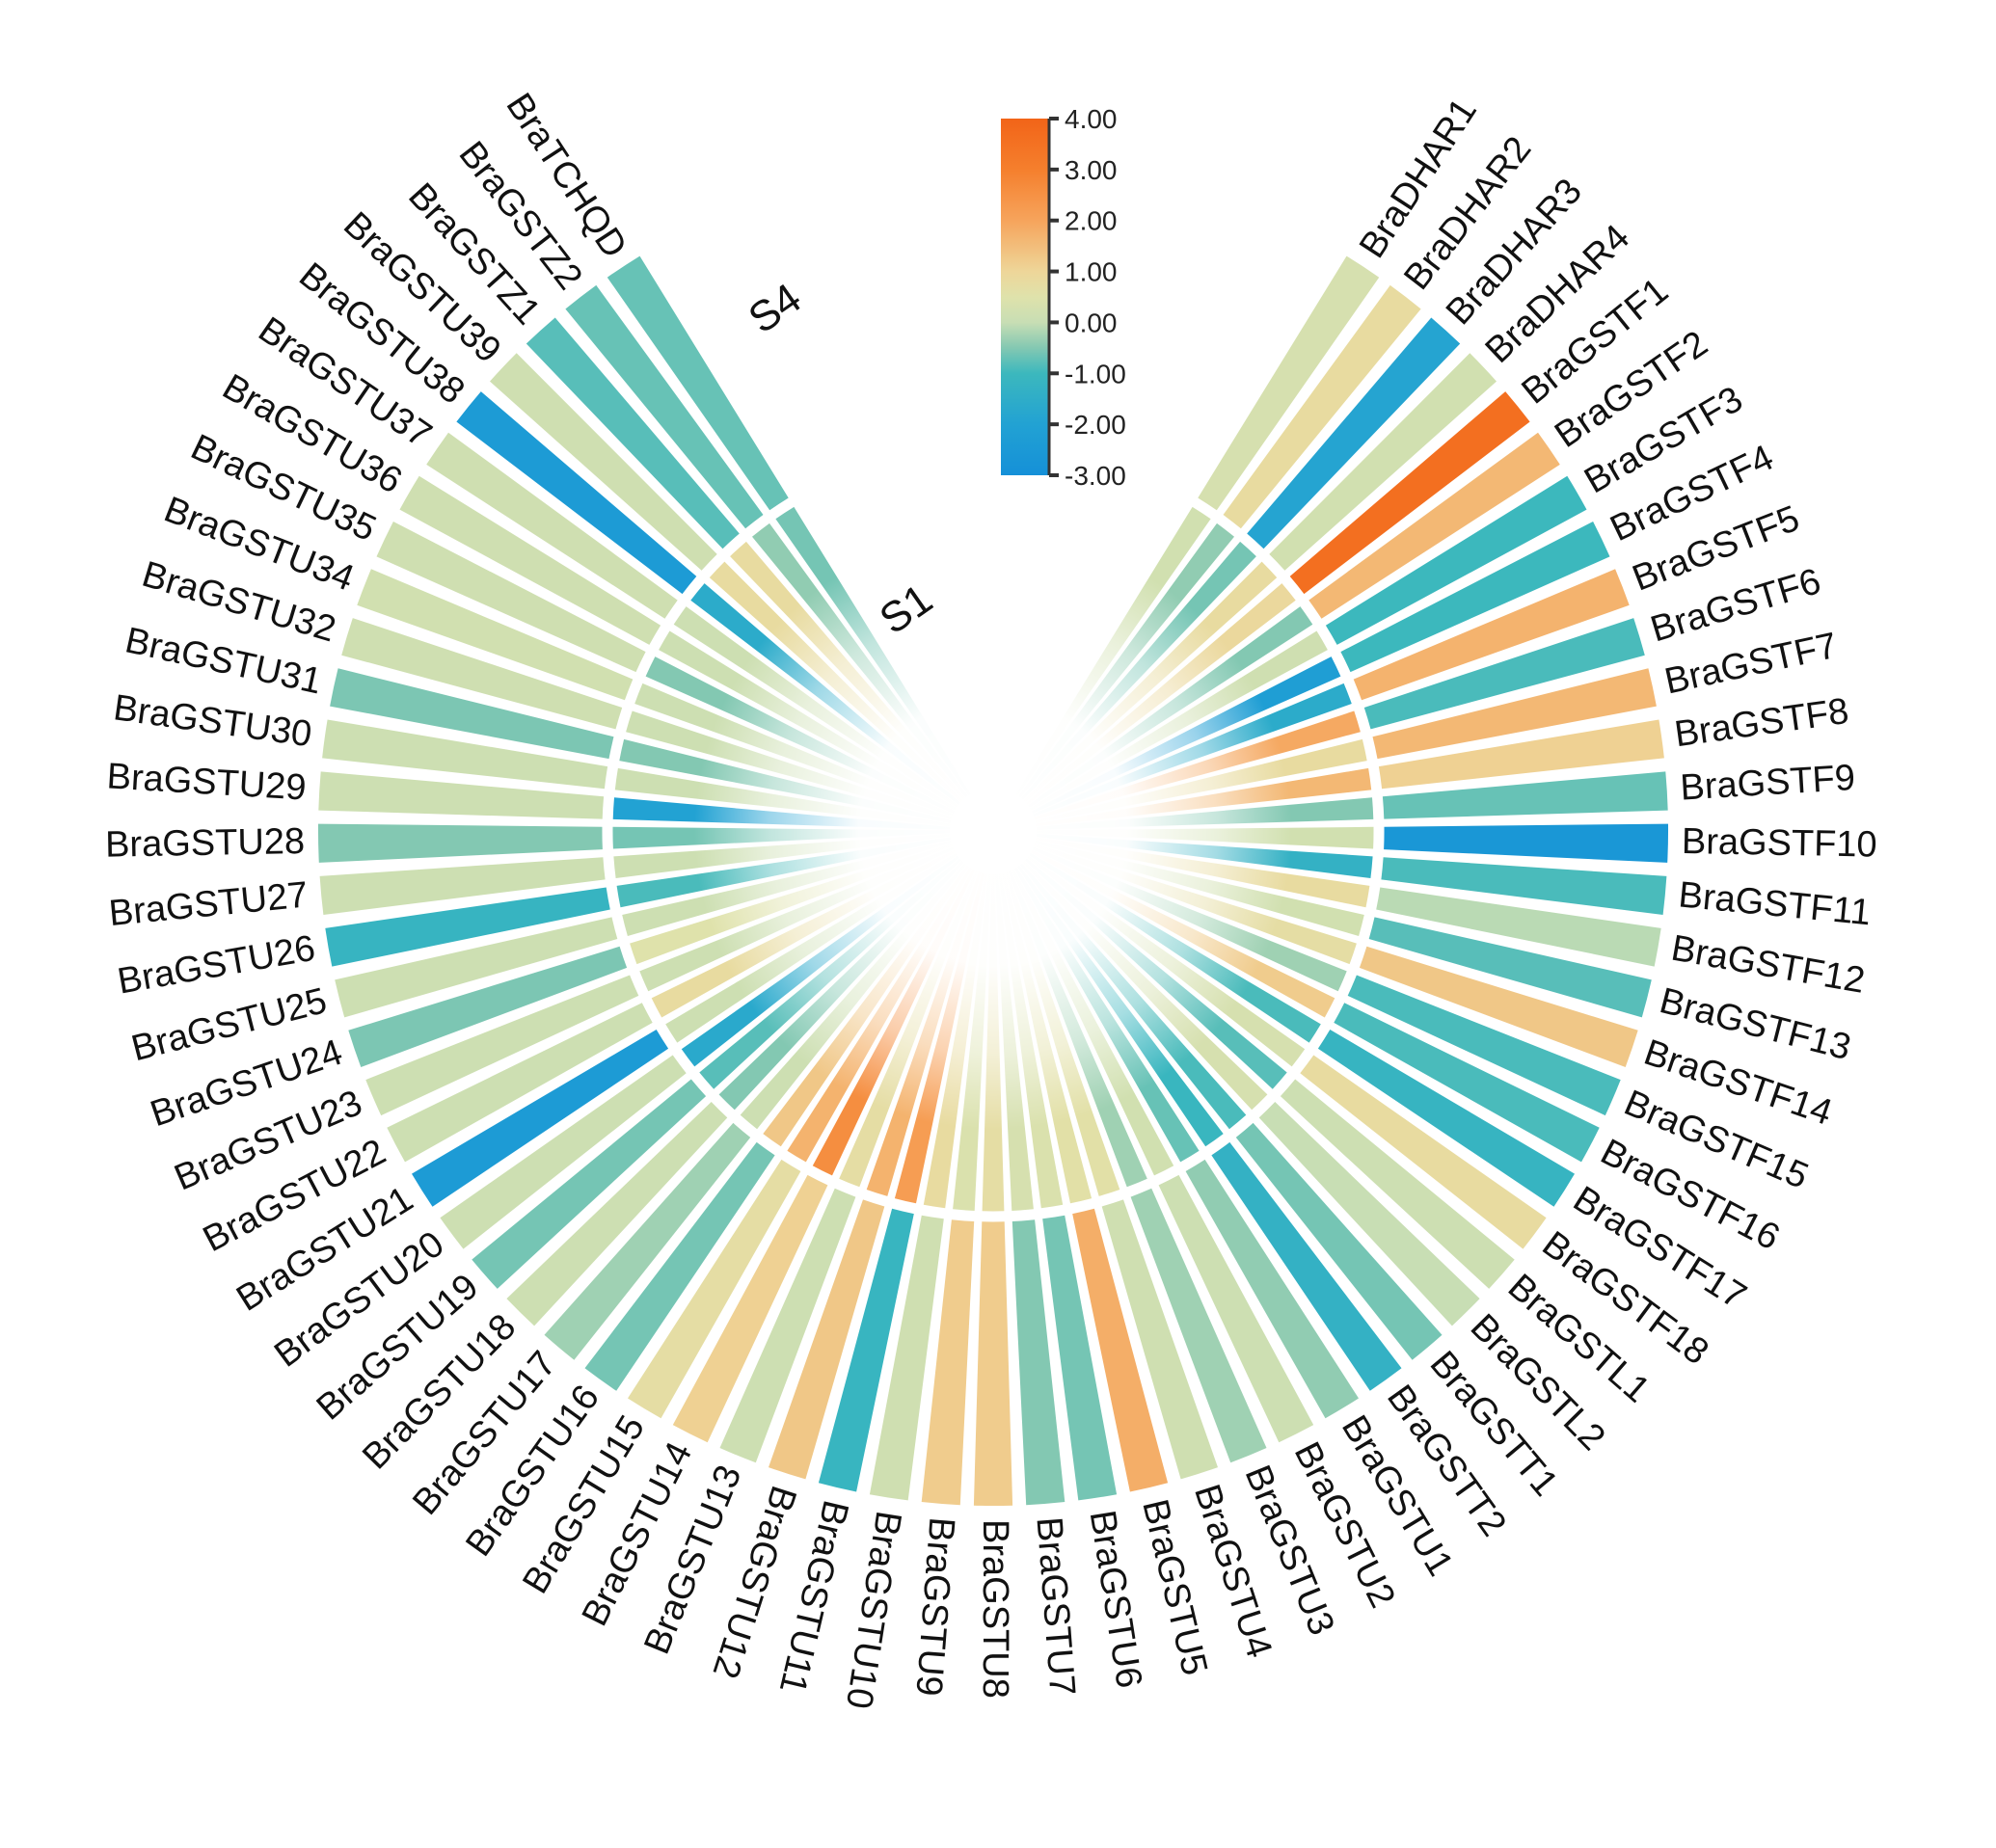 The width and height of the screenshot is (1996, 1848). I want to click on gene-label-BraGSTU6: BraGSTU6, so click(1116, 1600).